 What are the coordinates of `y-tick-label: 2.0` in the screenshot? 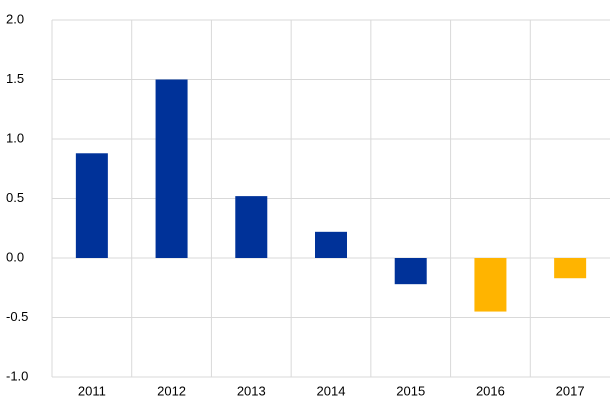 It's located at (15, 18).